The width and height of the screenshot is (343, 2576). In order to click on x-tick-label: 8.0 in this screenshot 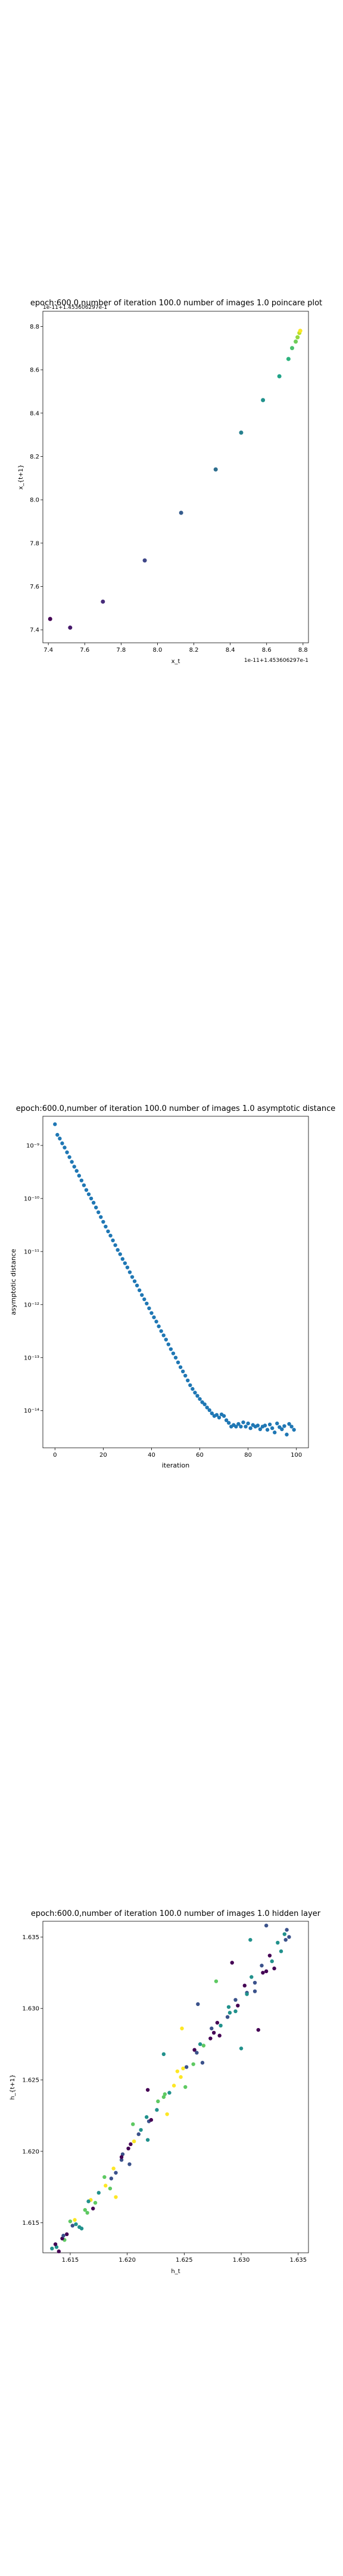, I will do `click(157, 650)`.